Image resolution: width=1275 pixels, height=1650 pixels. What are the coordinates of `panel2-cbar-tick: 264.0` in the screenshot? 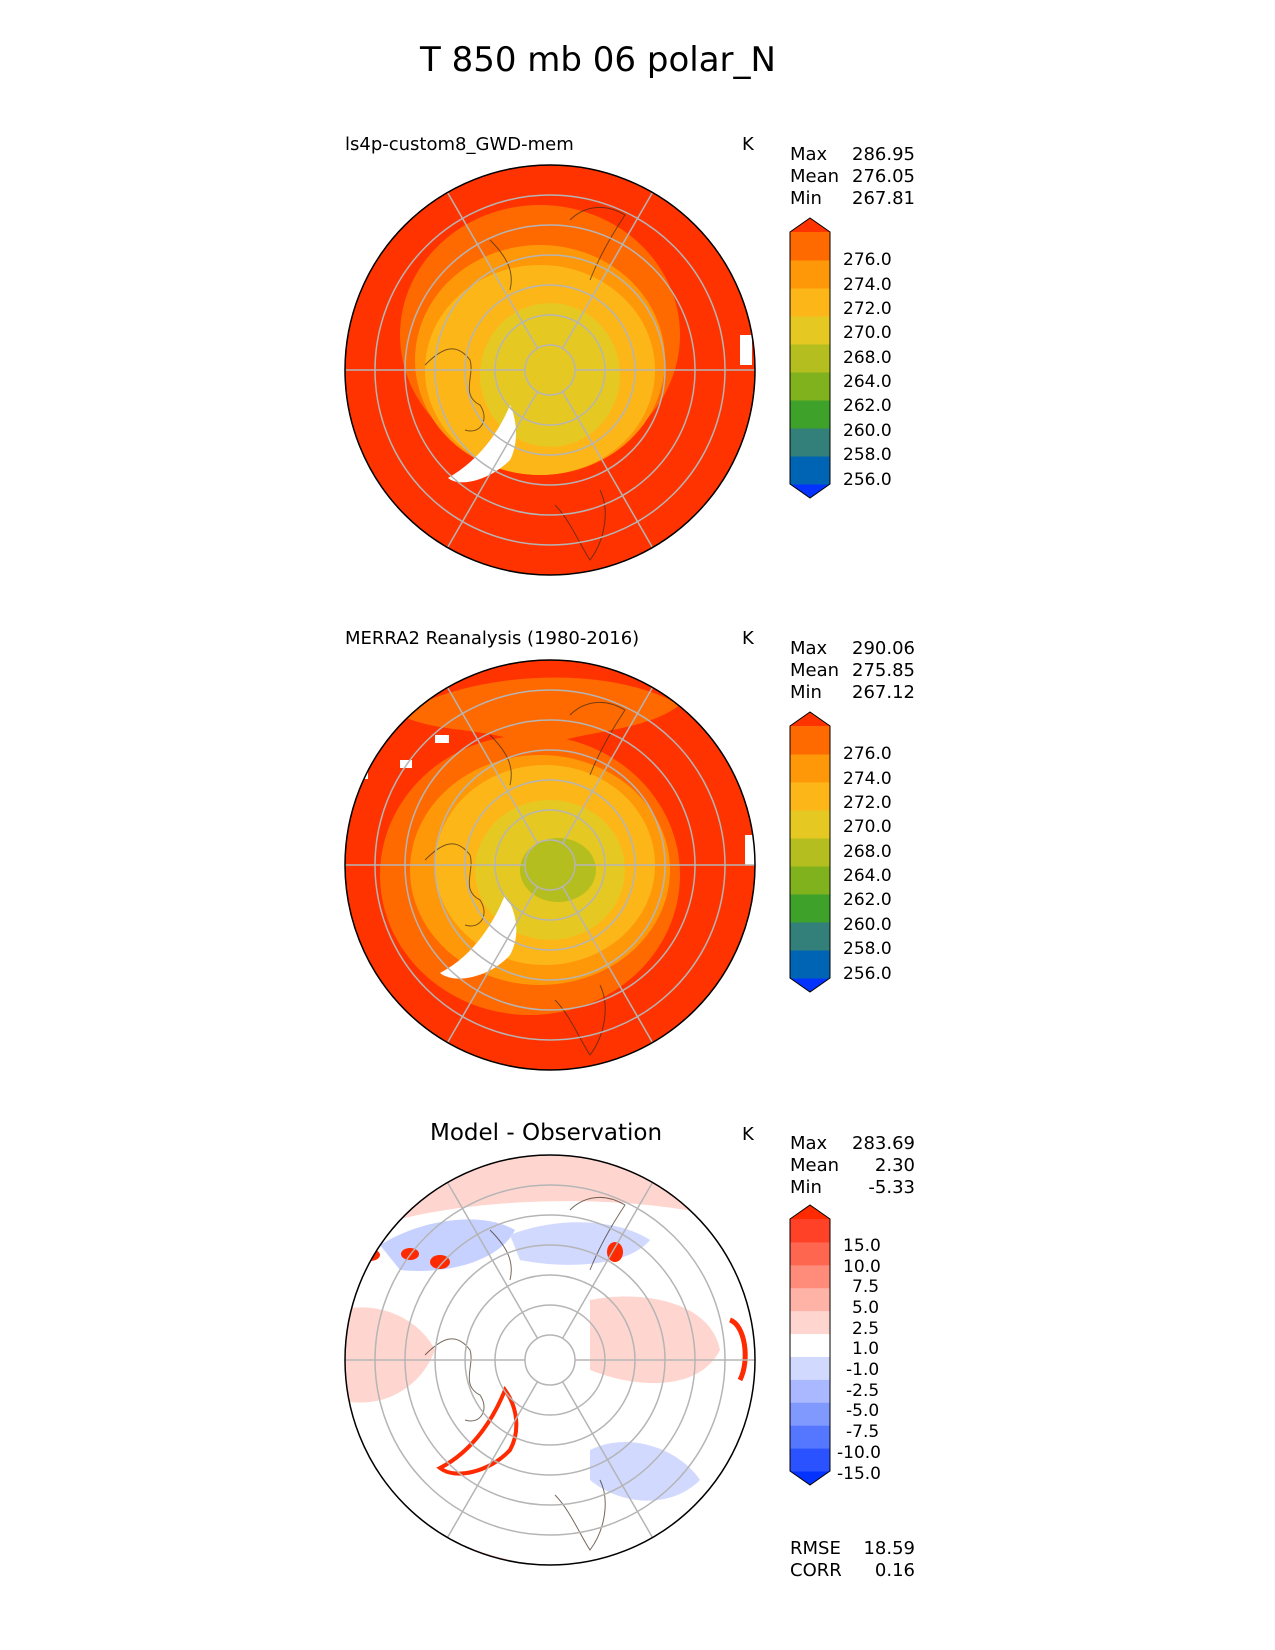 It's located at (867, 876).